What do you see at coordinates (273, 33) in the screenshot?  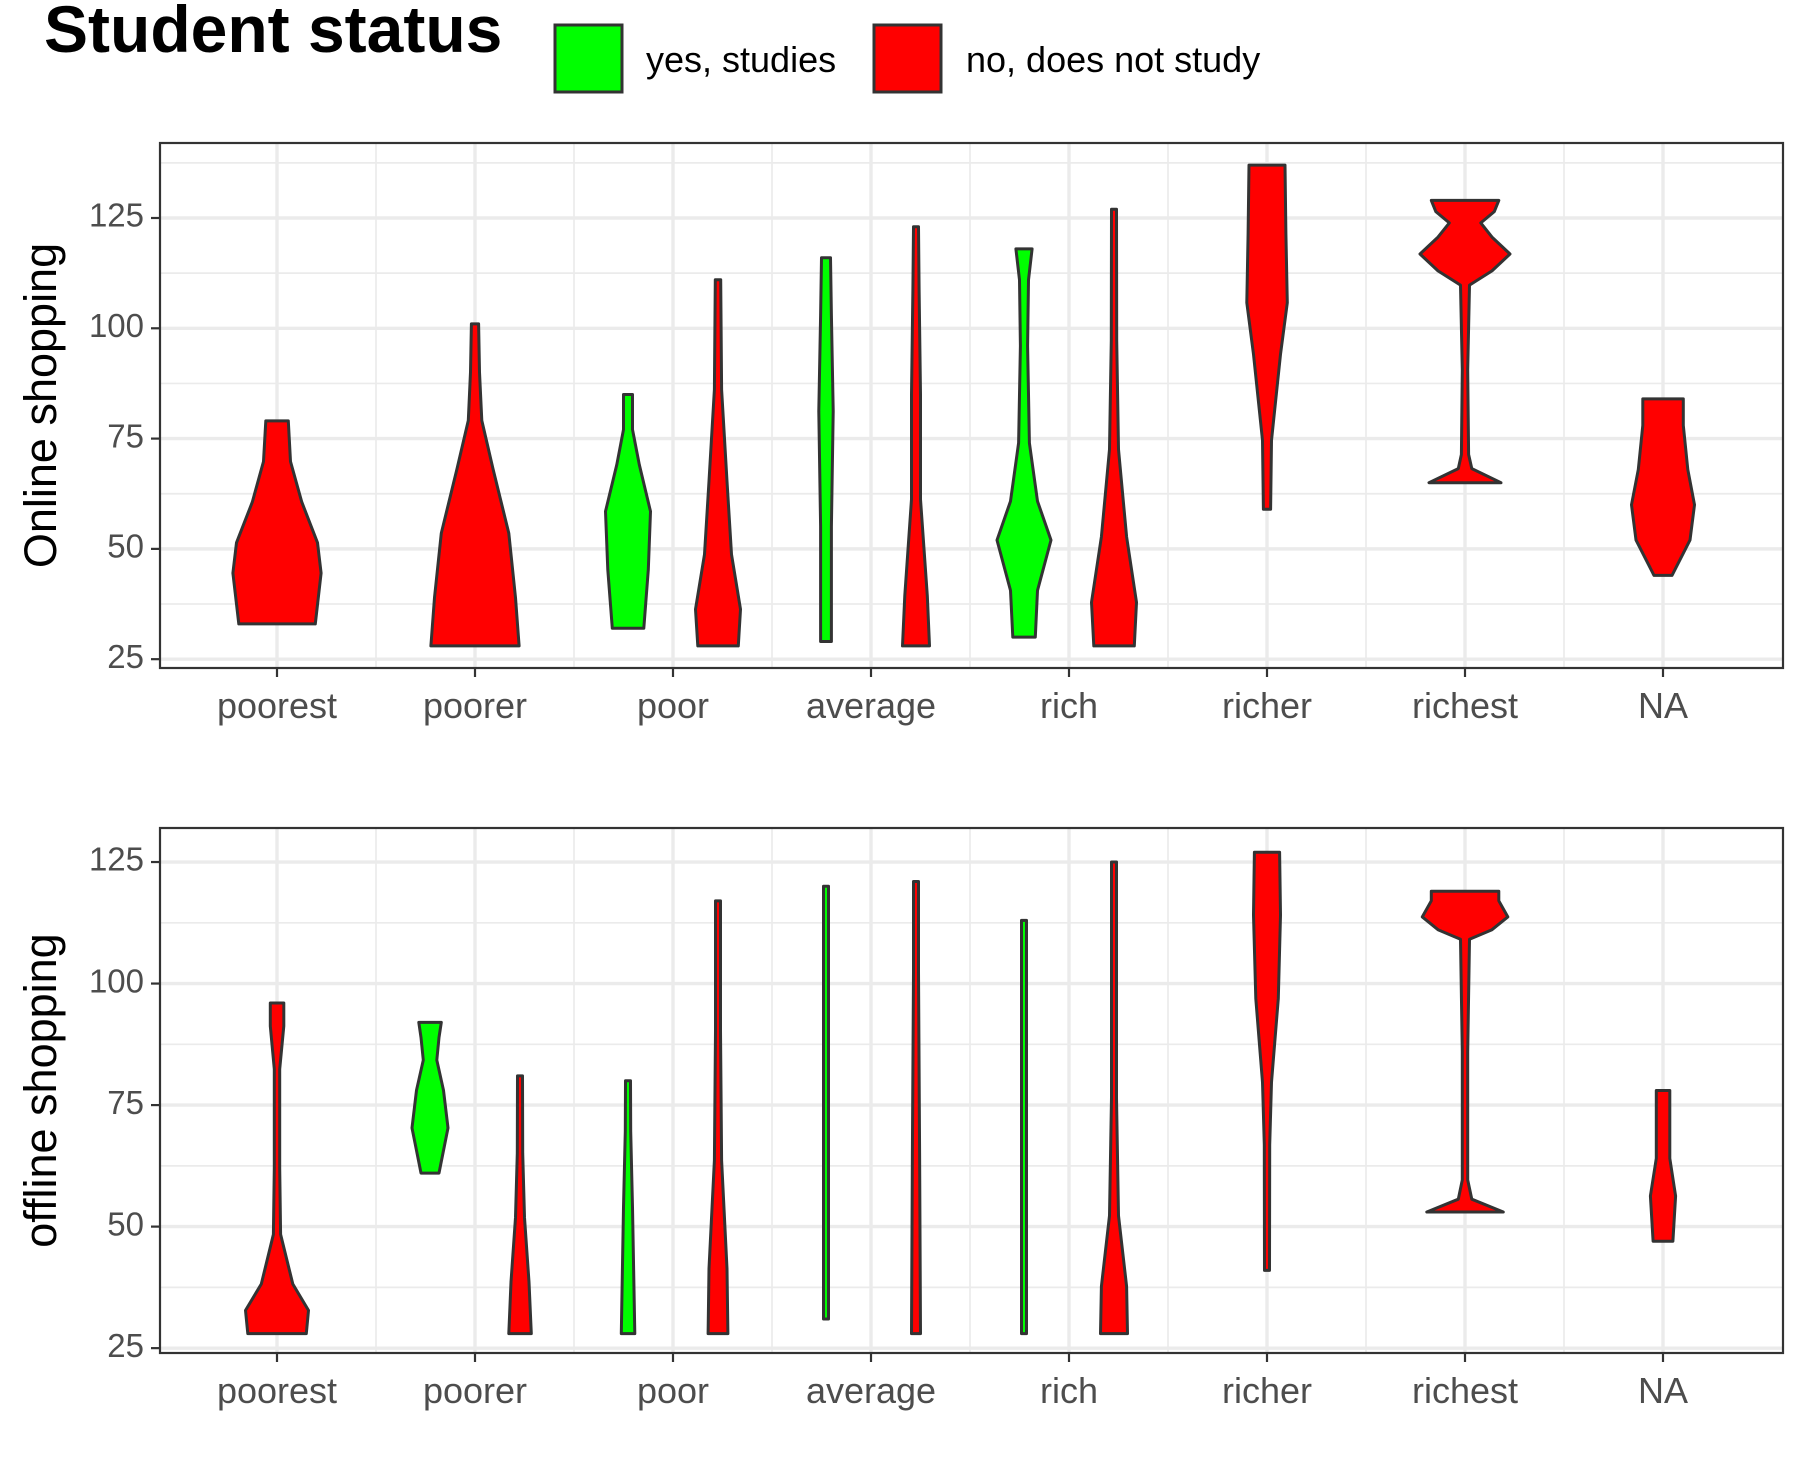 I see `legend-title: Student status` at bounding box center [273, 33].